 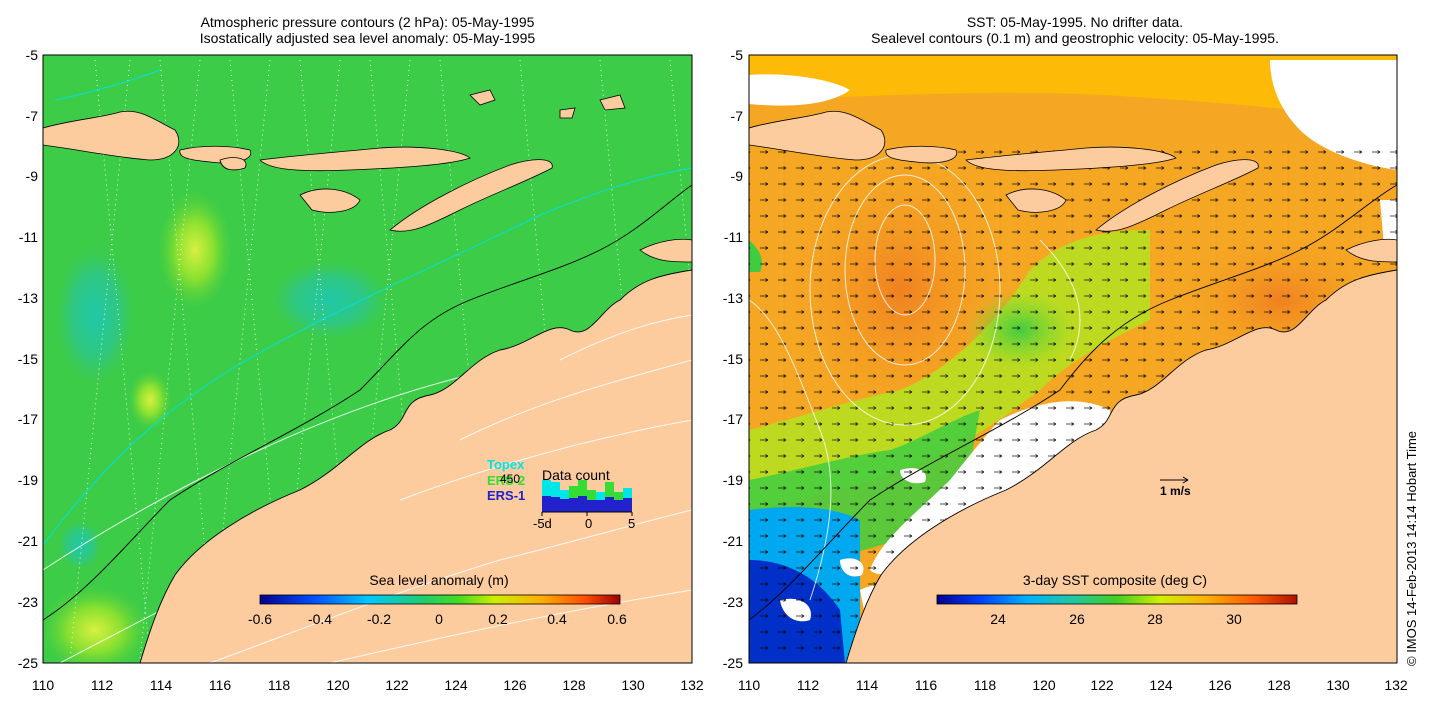 What do you see at coordinates (195, 250) in the screenshot?
I see `sla-high-anomaly` at bounding box center [195, 250].